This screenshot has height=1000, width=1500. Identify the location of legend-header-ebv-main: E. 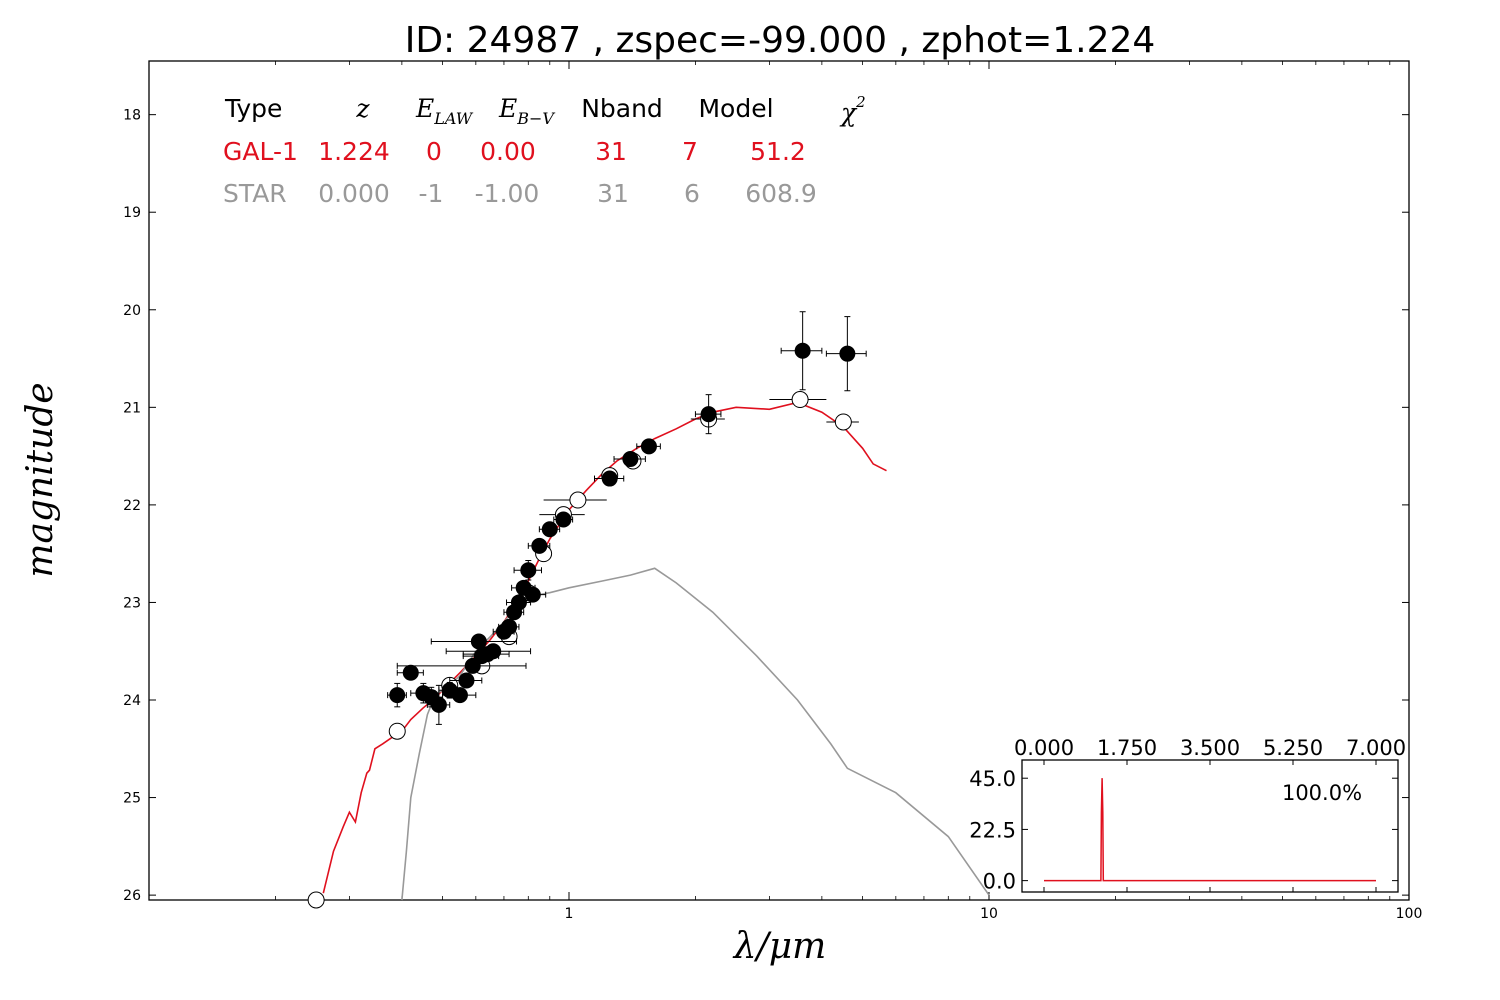
(507, 108).